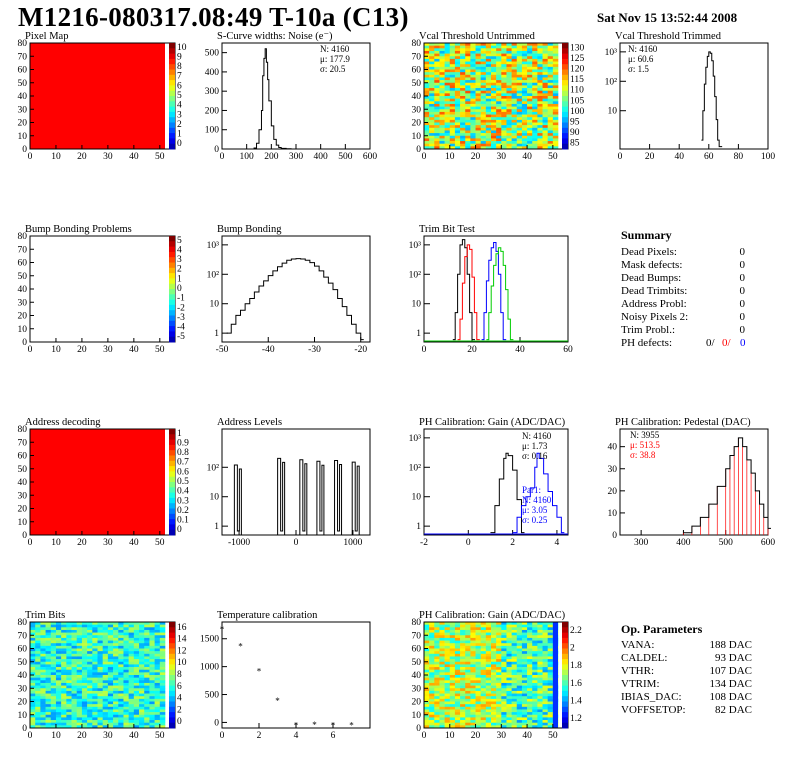 This screenshot has height=772, width=796. What do you see at coordinates (645, 445) in the screenshot?
I see `stat-line: μ: 513.5` at bounding box center [645, 445].